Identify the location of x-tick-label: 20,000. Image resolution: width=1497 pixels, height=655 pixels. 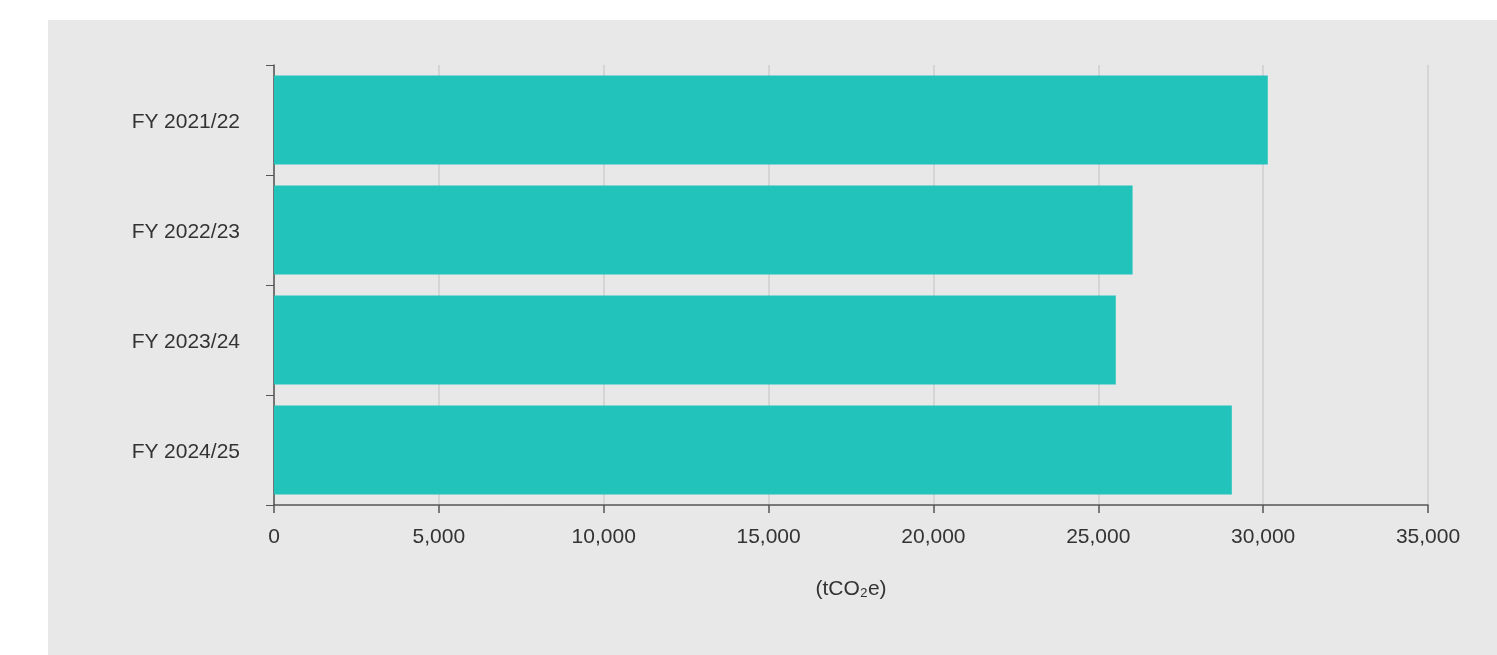
(933, 535).